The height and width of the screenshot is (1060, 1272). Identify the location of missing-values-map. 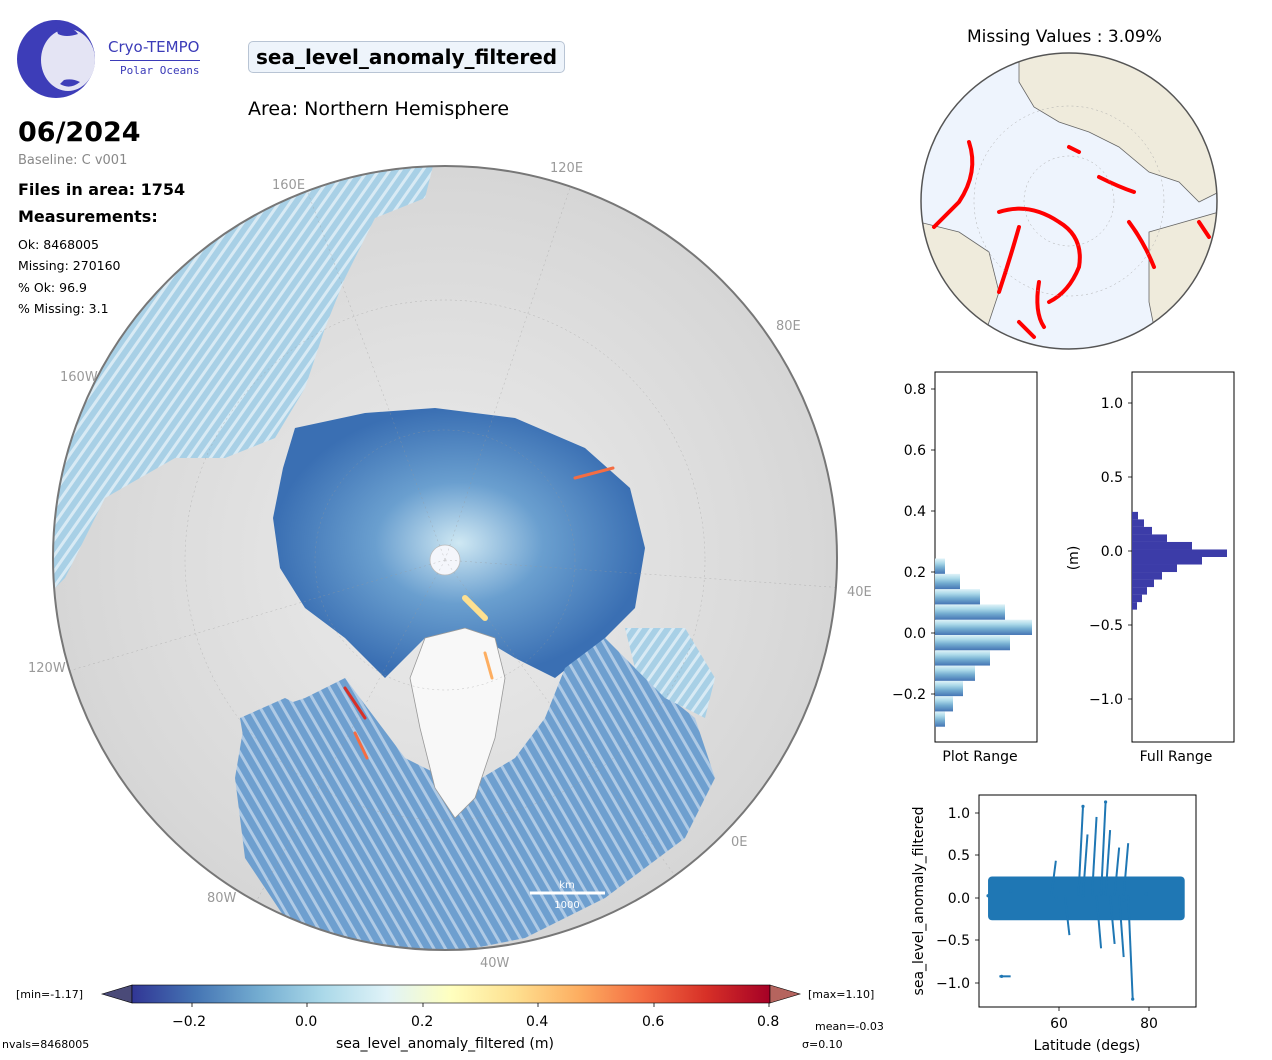
(1069, 201).